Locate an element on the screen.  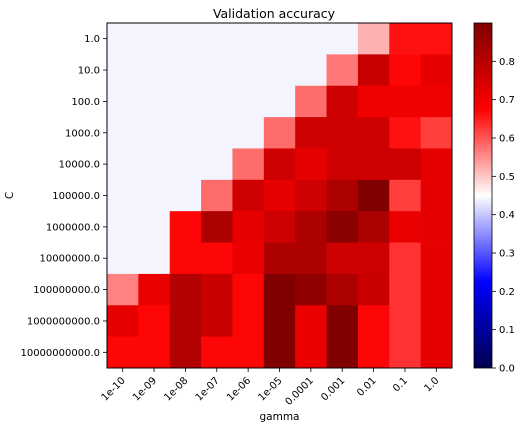
colorbar-tick-label: 0.8 is located at coordinates (507, 62).